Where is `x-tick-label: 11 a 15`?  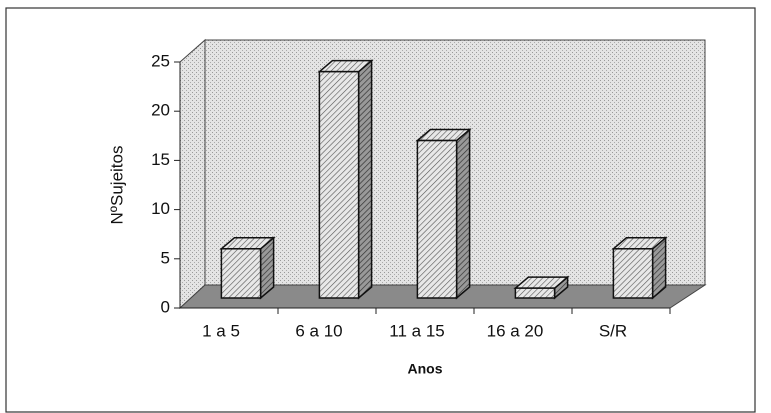 x-tick-label: 11 a 15 is located at coordinates (416, 330).